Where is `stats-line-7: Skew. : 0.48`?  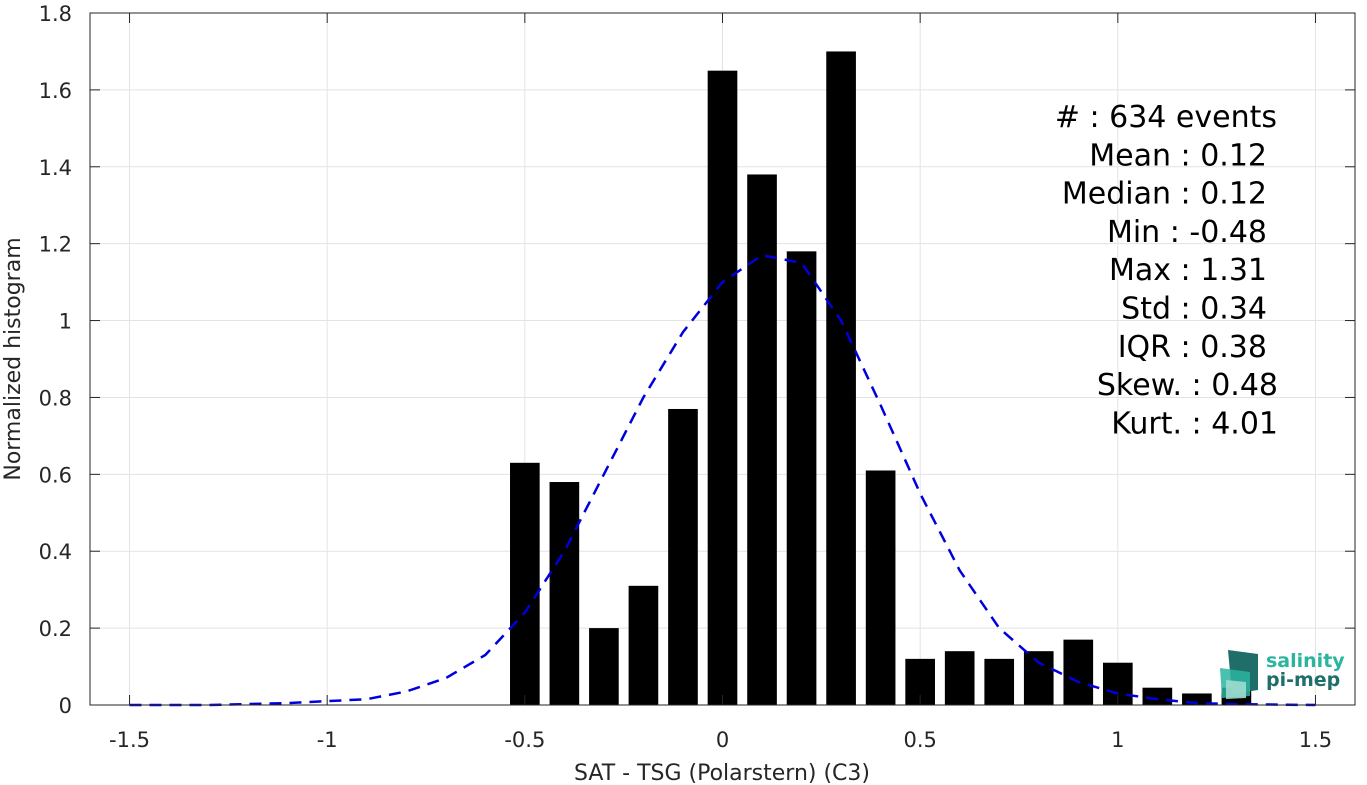
stats-line-7: Skew. : 0.48 is located at coordinates (1187, 385).